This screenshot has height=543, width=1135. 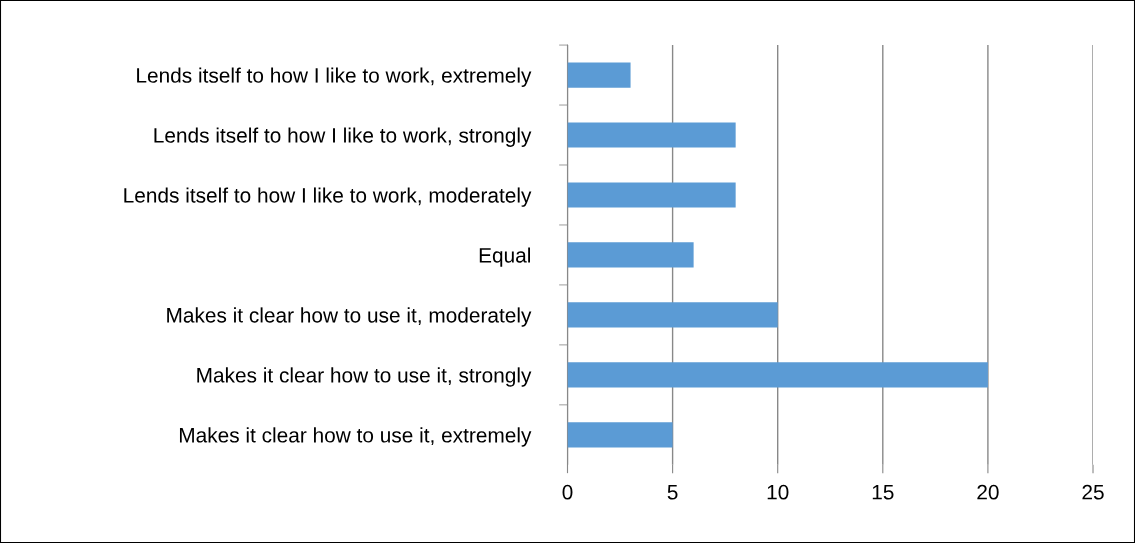 What do you see at coordinates (343, 137) in the screenshot?
I see `y-tick-label: Lends itself to how I like to work, strongly` at bounding box center [343, 137].